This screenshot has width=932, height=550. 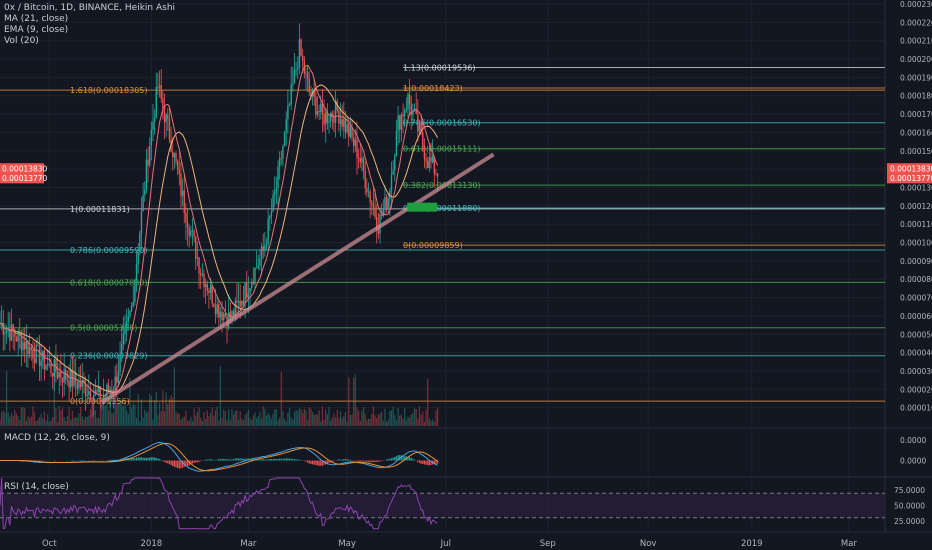 I want to click on fib-level-label: 1.618(0.00018305), so click(x=109, y=90).